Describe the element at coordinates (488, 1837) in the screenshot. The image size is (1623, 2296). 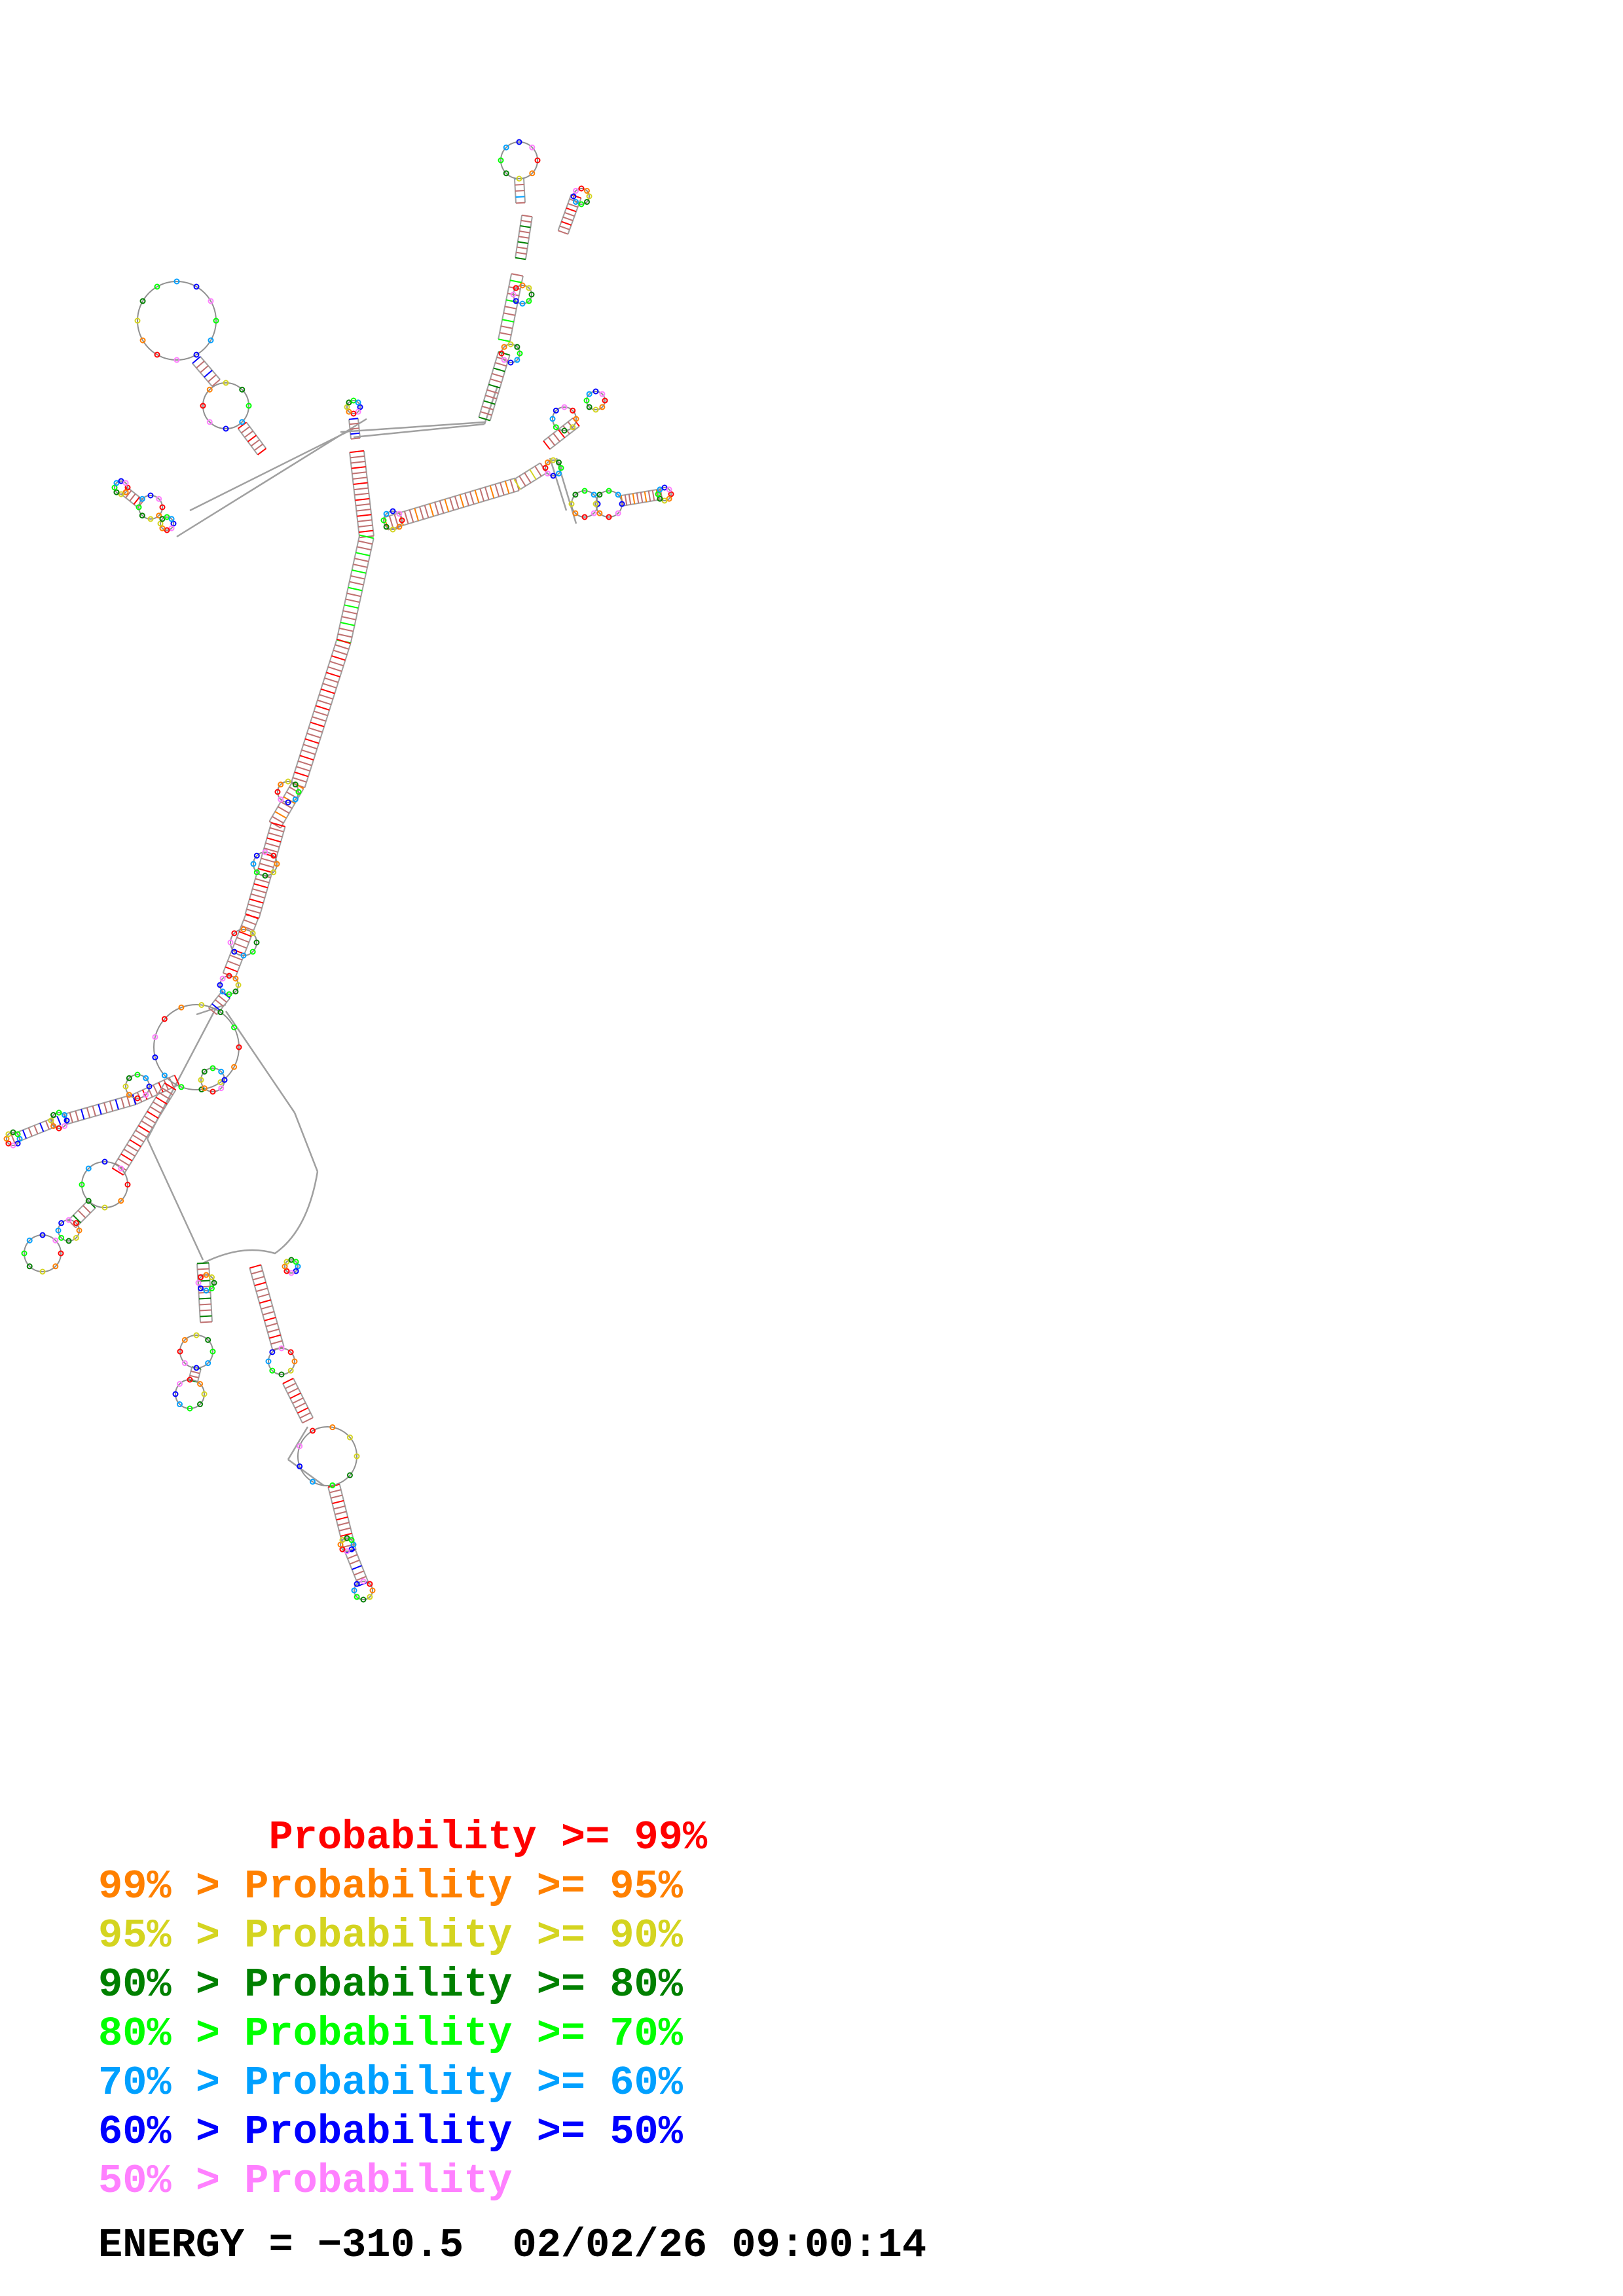
I see `legend-label: Probability >= 99%` at that location.